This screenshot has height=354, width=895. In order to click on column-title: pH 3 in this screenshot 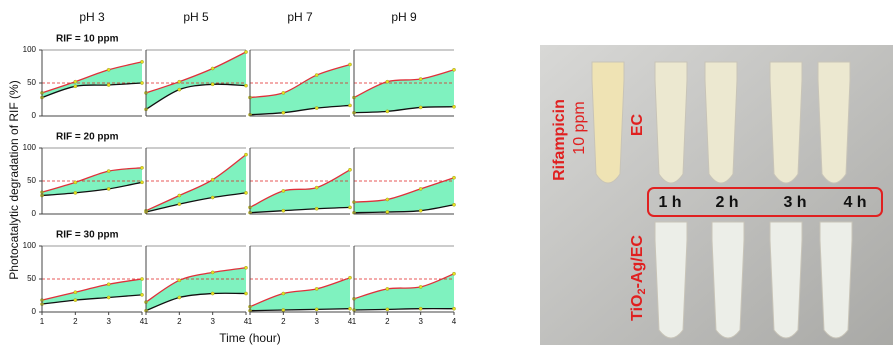, I will do `click(92, 17)`.